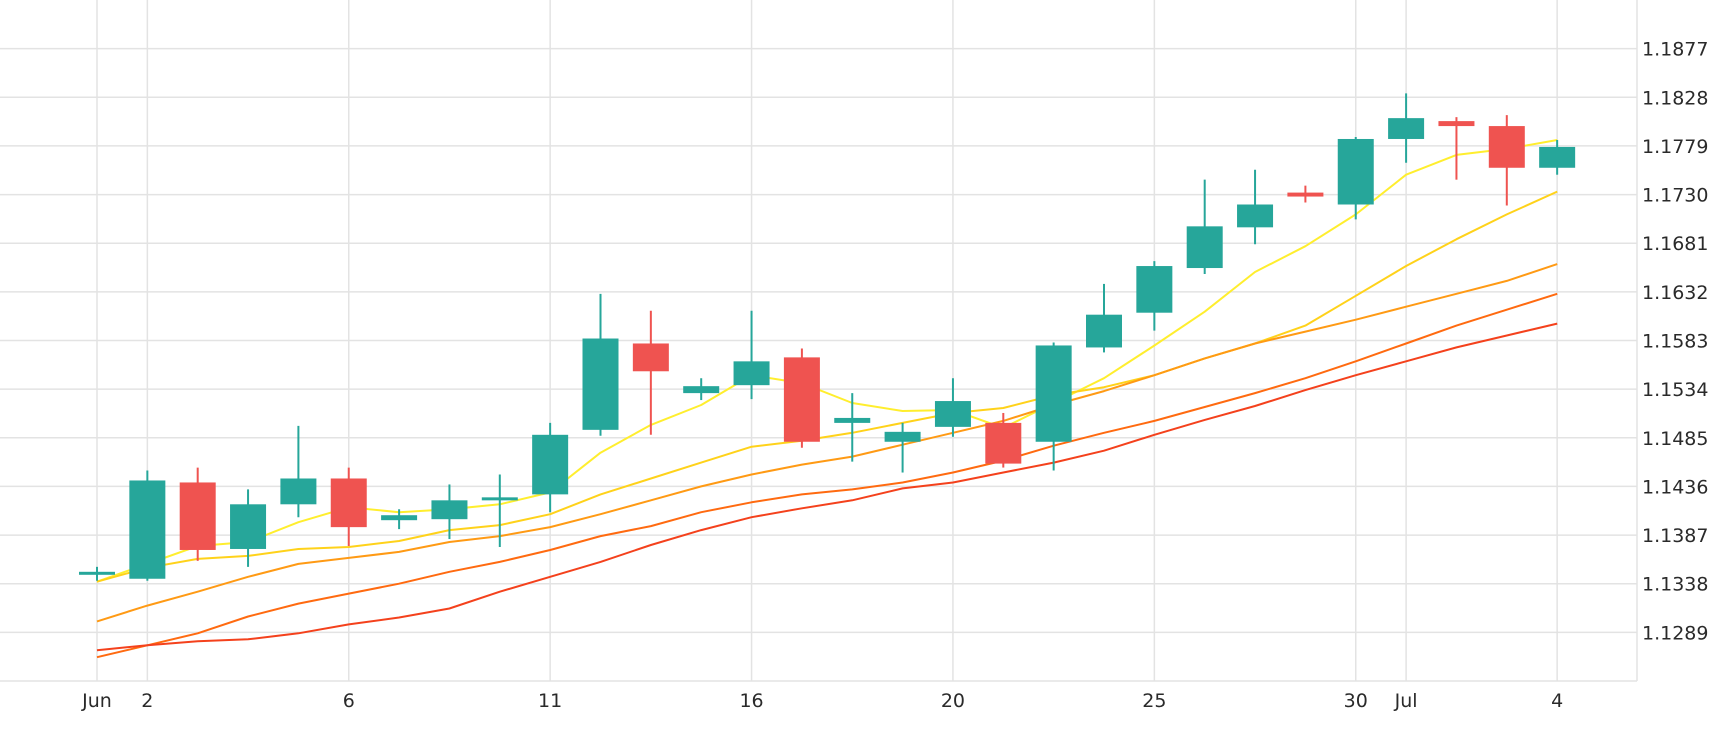 The height and width of the screenshot is (735, 1730). I want to click on x-tick-label: 4, so click(1557, 701).